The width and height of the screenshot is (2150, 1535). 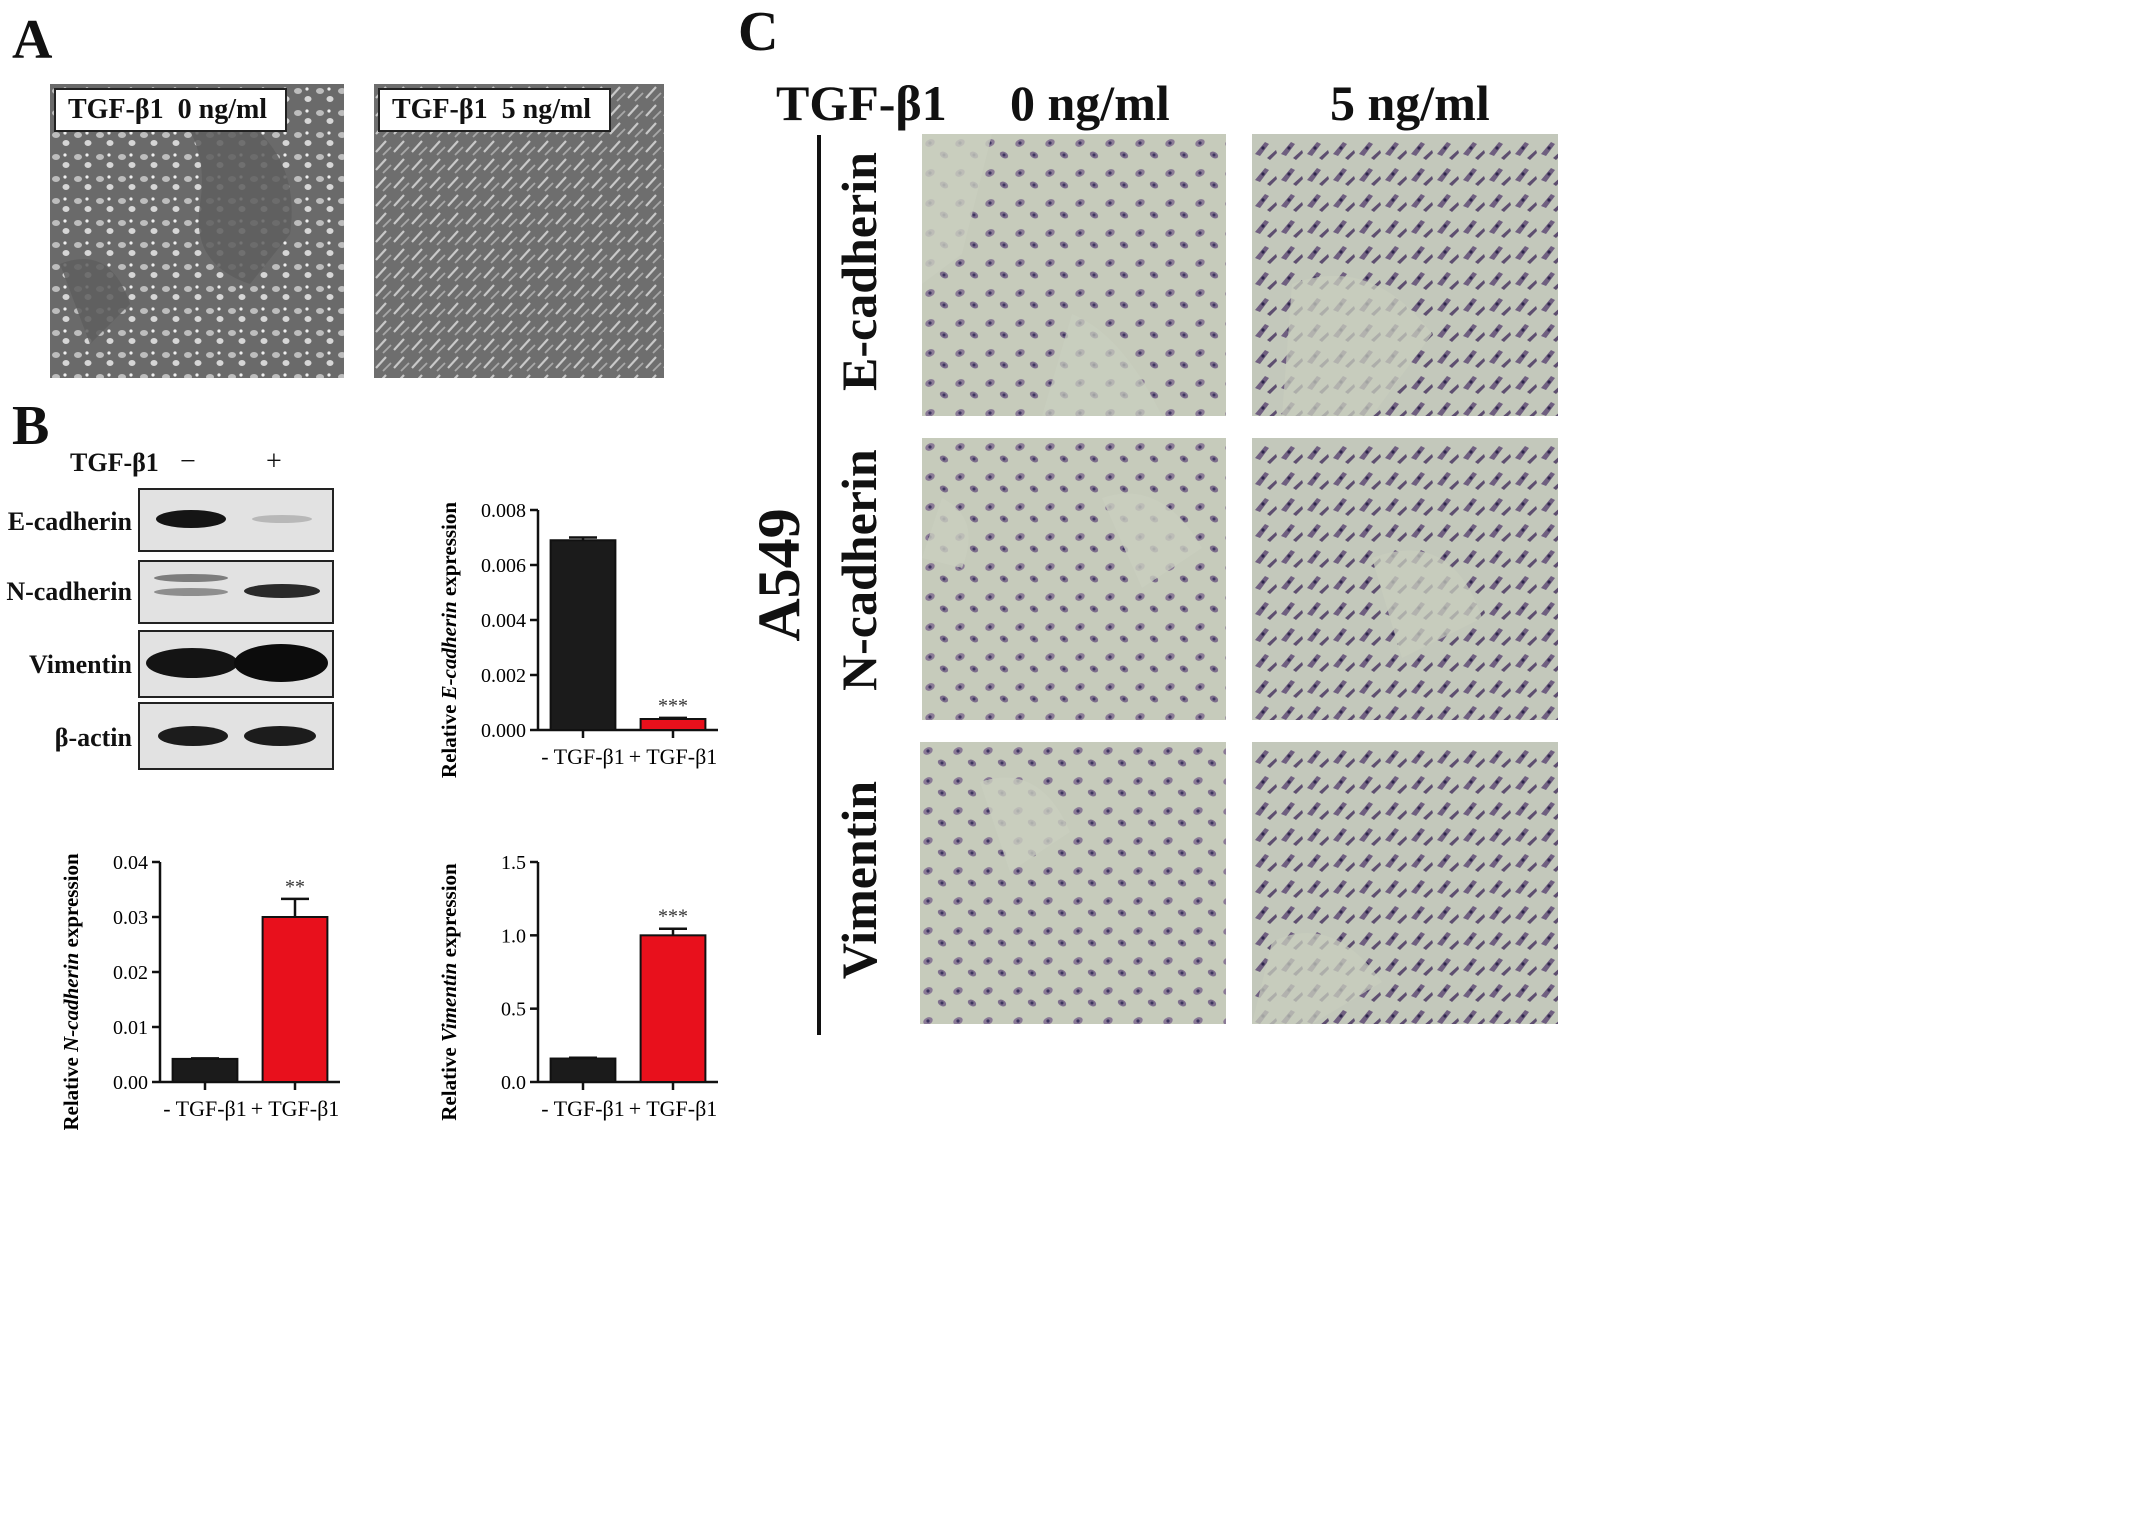 I want to click on divider-line, so click(x=819, y=585).